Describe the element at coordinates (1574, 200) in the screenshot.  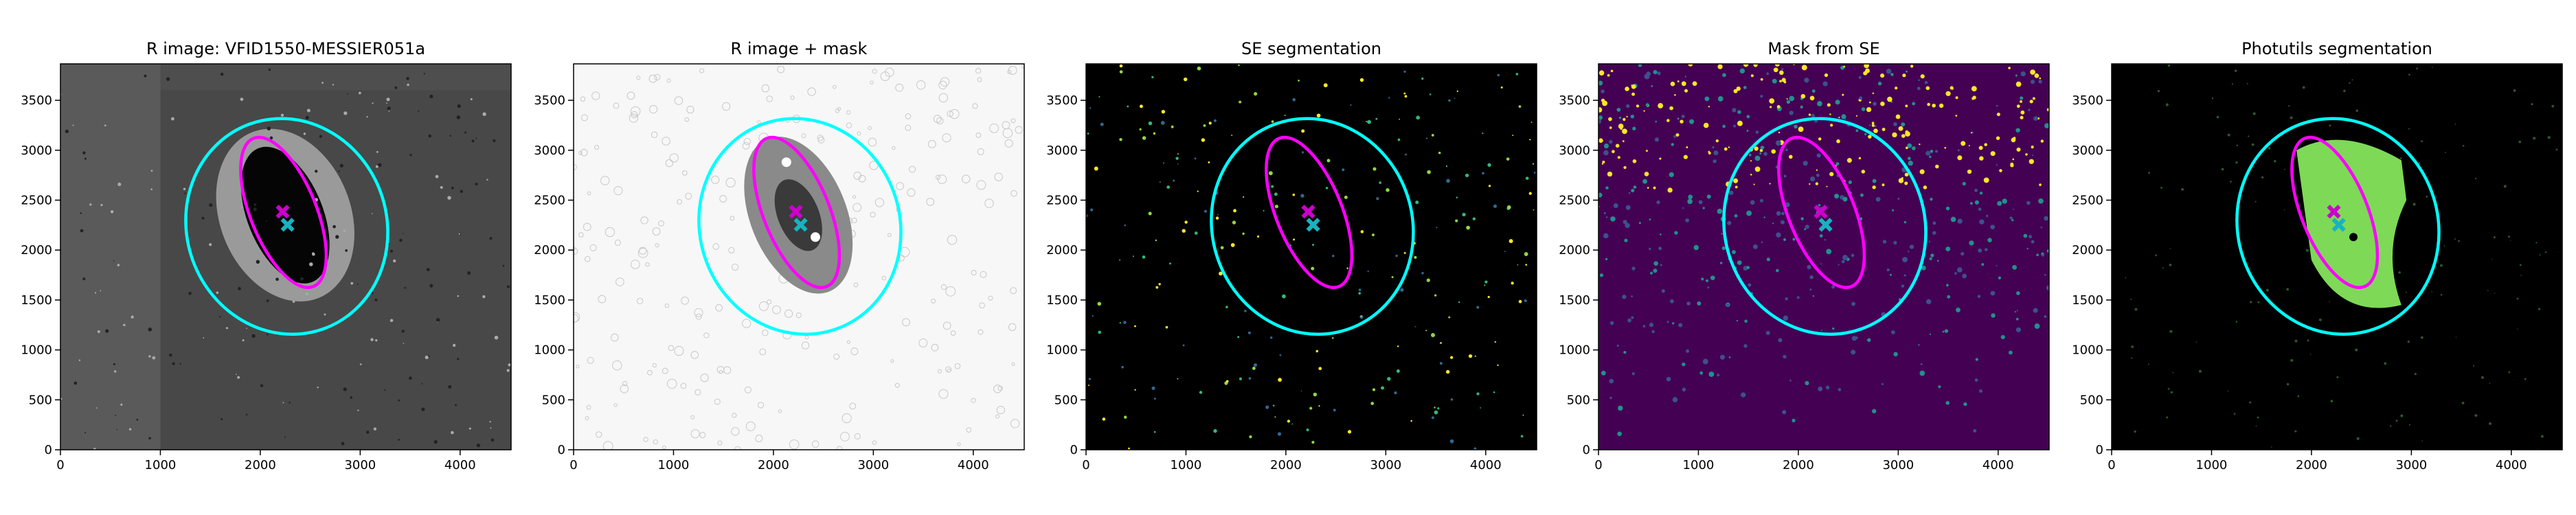
I see `y-tick-label: 2500` at that location.